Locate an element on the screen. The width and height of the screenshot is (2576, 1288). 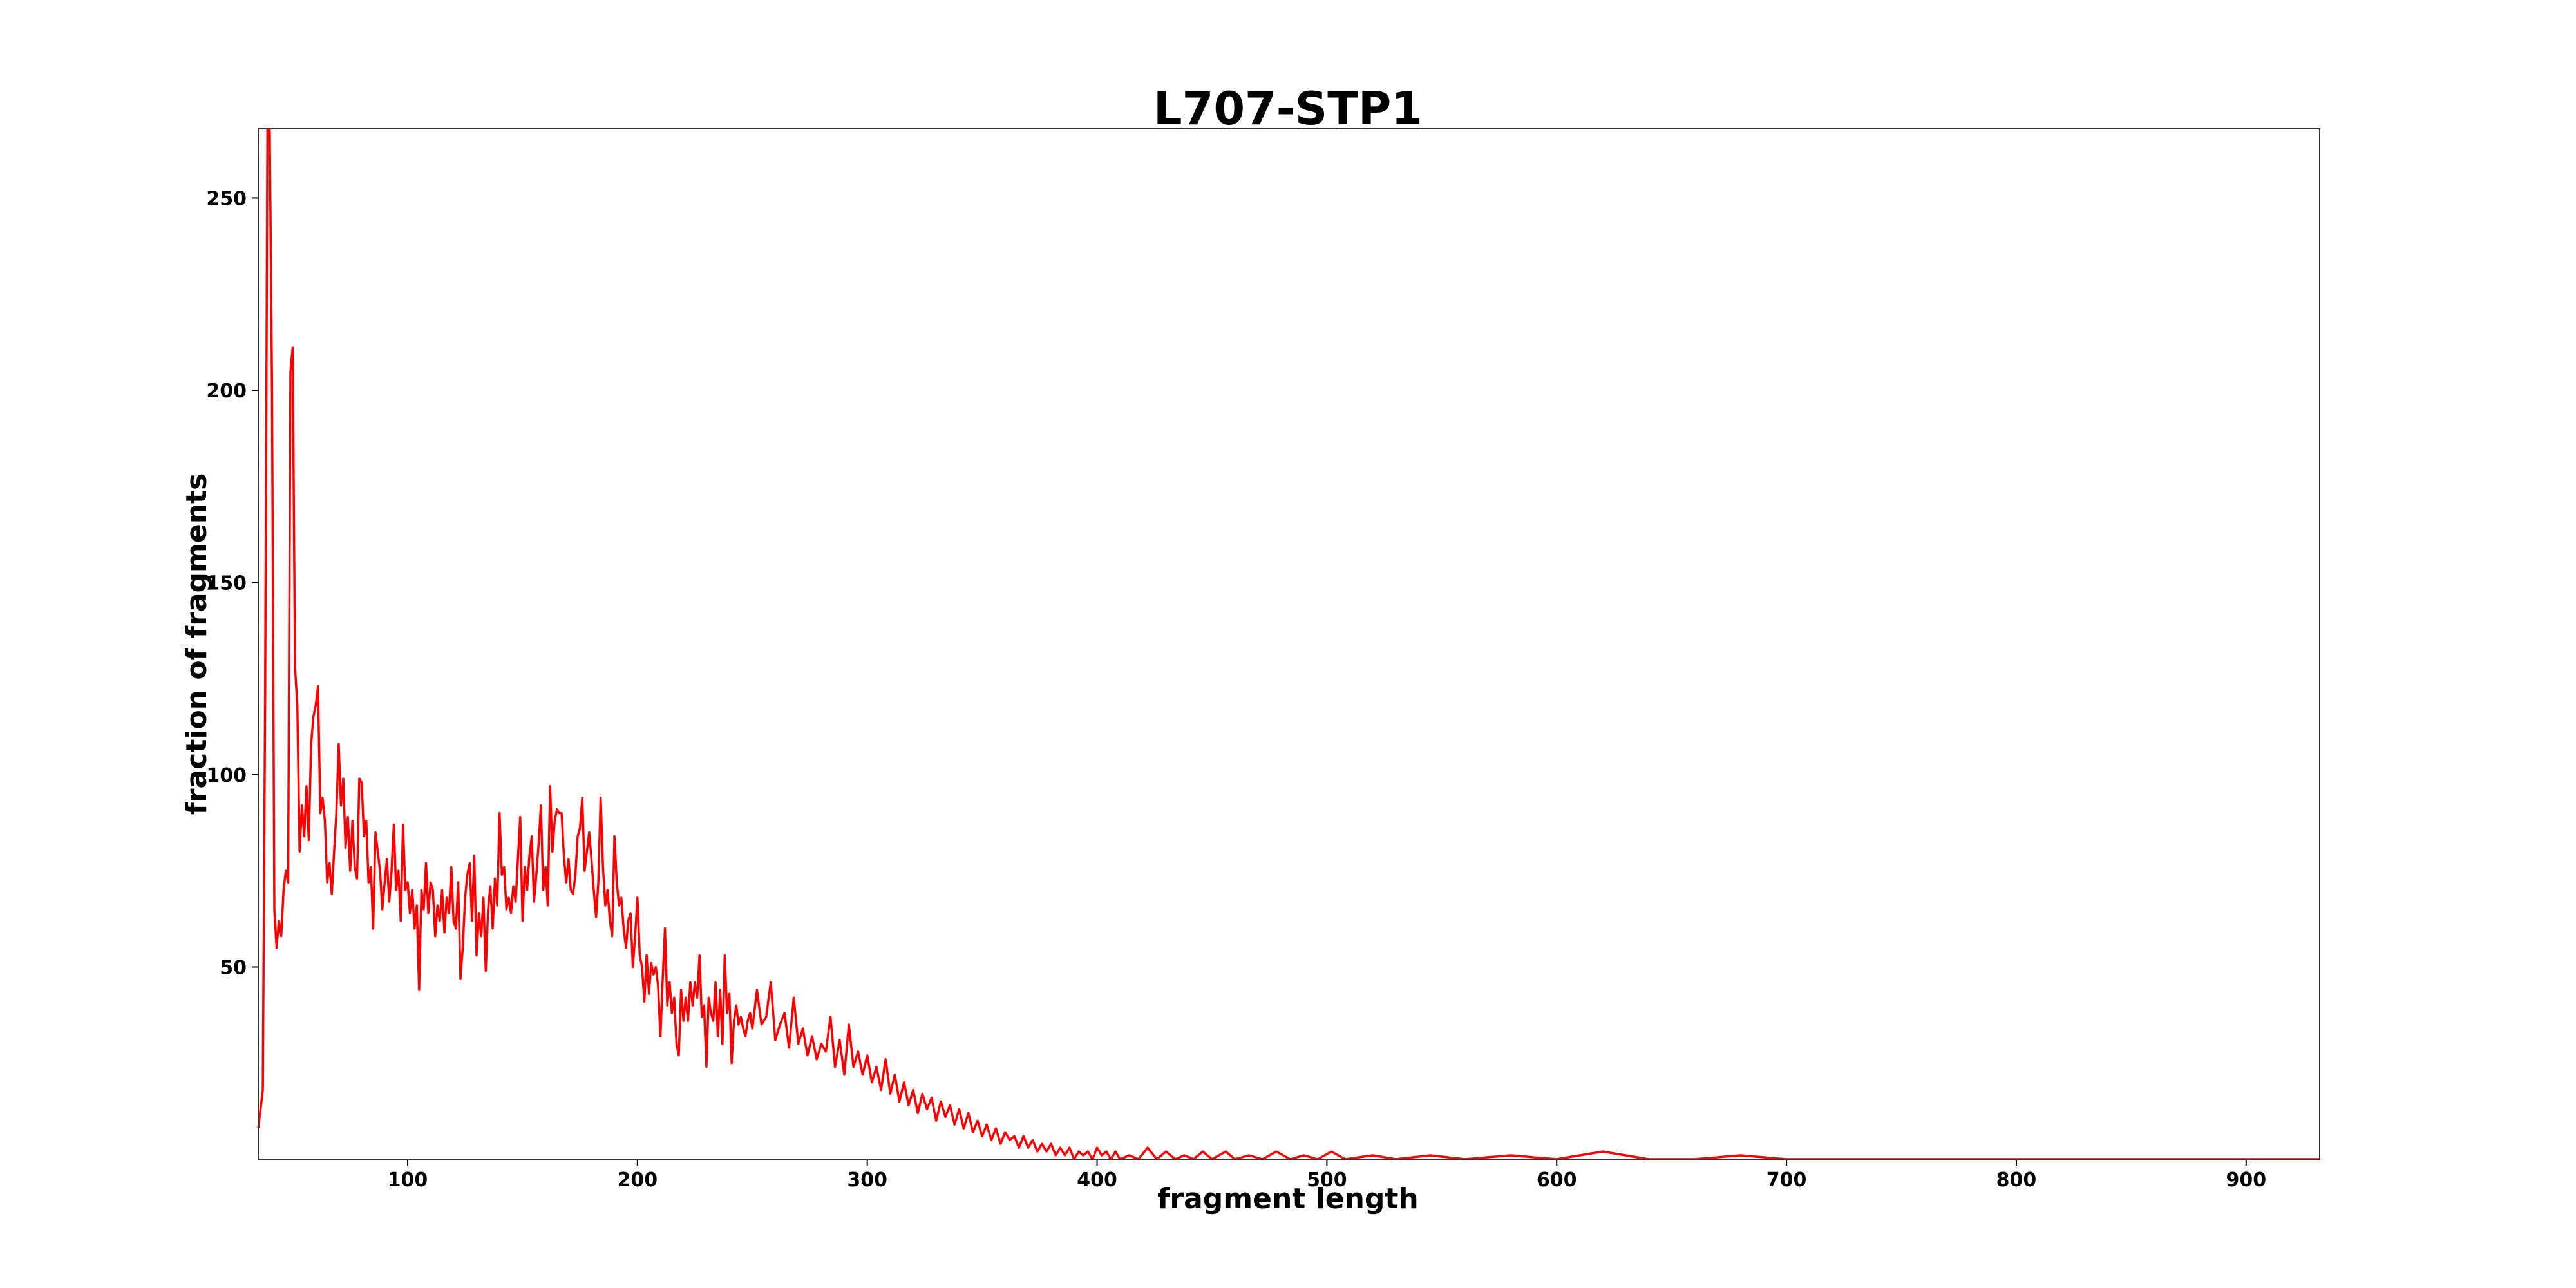
x-tick-label: 100 is located at coordinates (408, 1180).